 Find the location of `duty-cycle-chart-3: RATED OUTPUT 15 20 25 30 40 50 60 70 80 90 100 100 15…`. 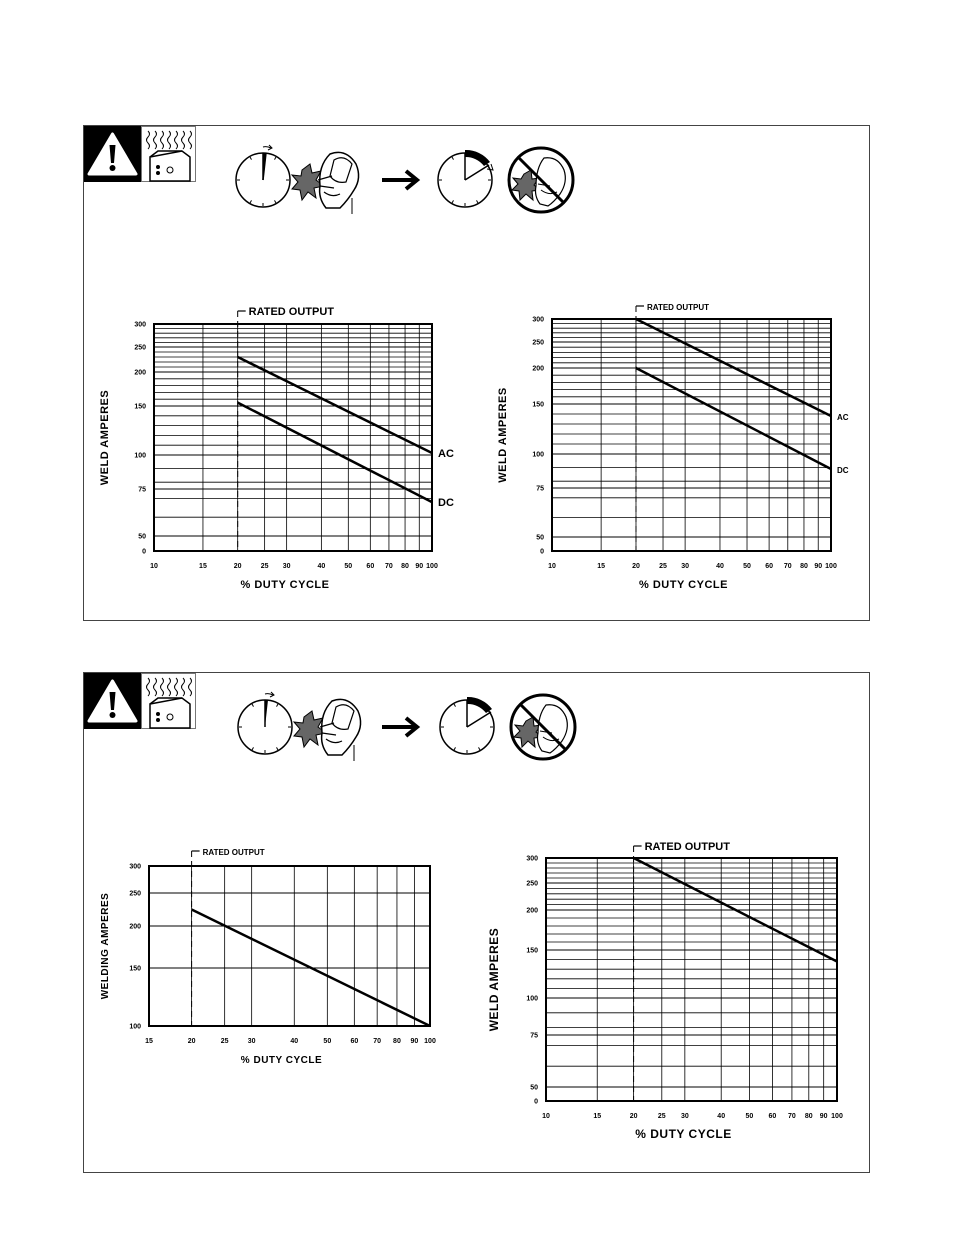

duty-cycle-chart-3: RATED OUTPUT 15 20 25 30 40 50 60 70 80 90 100 100 15… is located at coordinates (268, 957).